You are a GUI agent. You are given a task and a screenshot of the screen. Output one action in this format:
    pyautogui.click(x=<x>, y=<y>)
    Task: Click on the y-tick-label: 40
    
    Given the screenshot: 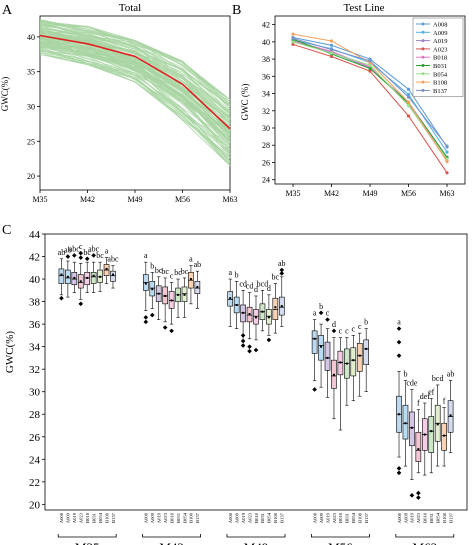 What is the action you would take?
    pyautogui.click(x=35, y=280)
    